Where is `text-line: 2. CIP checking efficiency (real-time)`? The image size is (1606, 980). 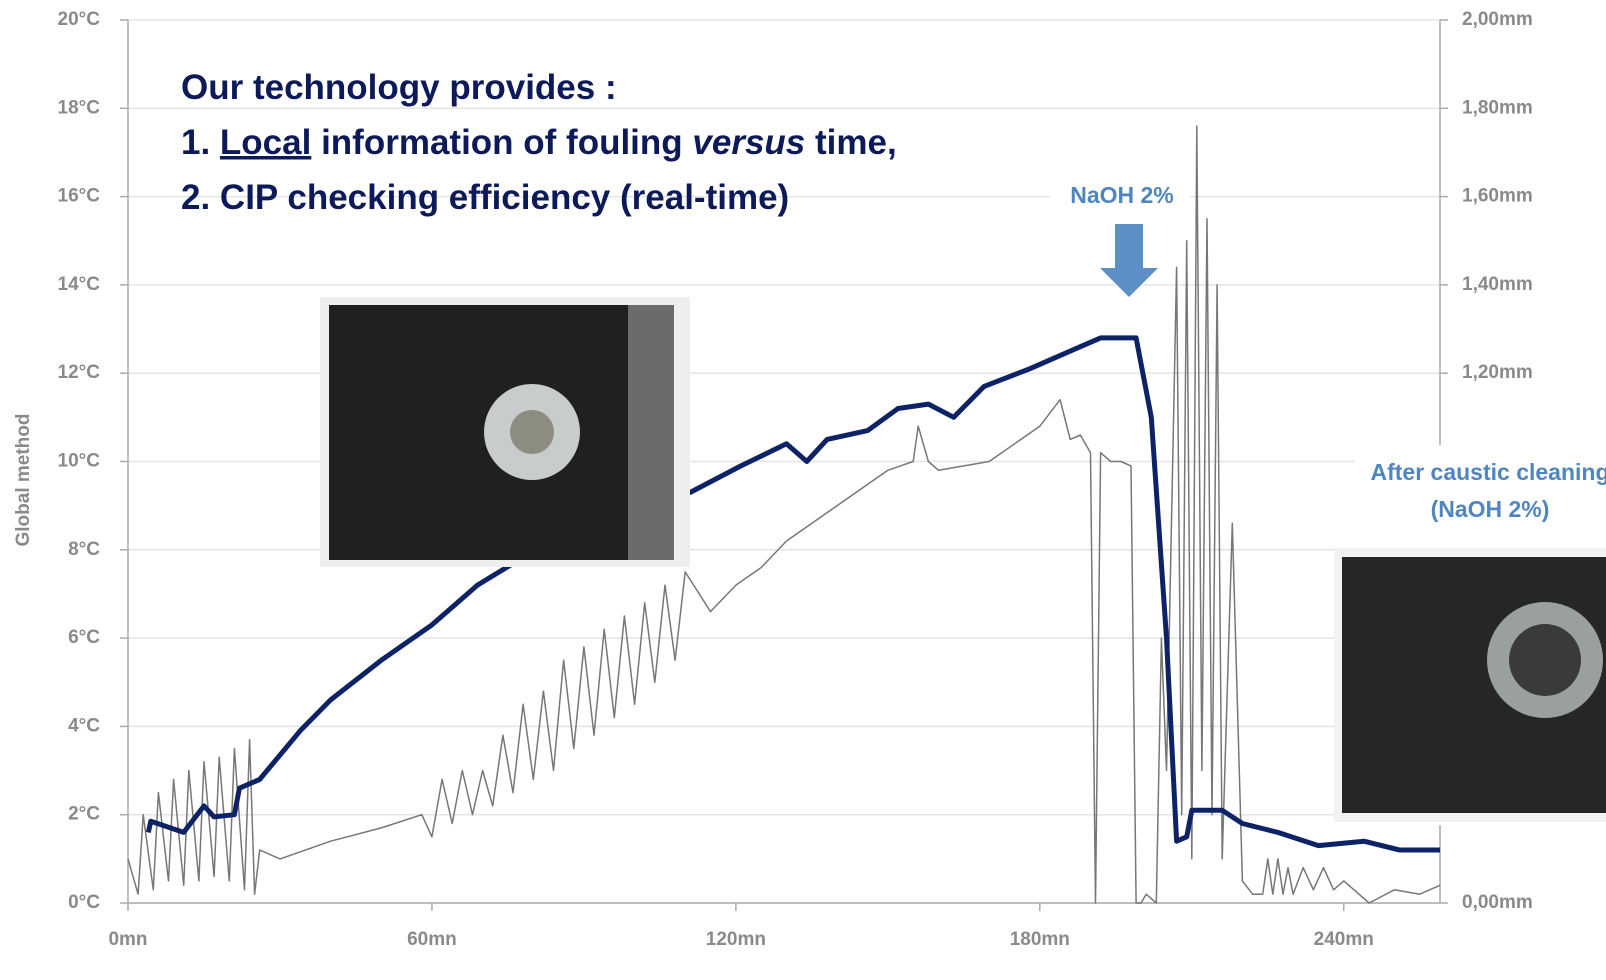 text-line: 2. CIP checking efficiency (real-time) is located at coordinates (485, 197).